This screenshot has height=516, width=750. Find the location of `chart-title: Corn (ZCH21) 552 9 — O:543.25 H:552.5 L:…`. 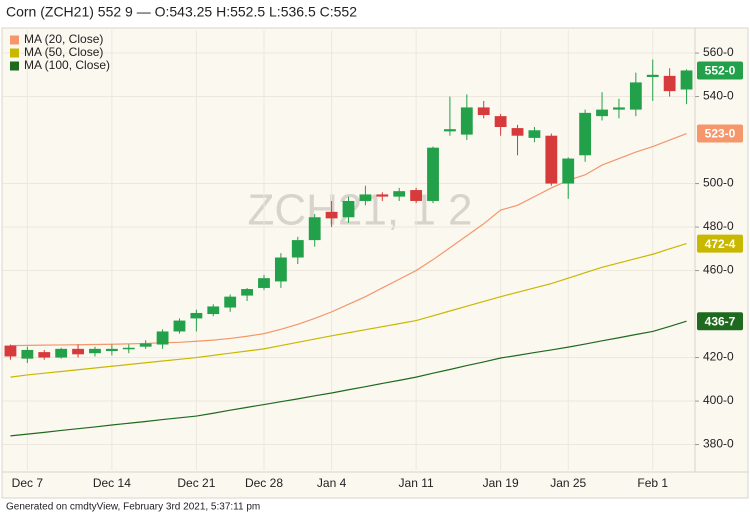

chart-title: Corn (ZCH21) 552 9 — O:543.25 H:552.5 L:… is located at coordinates (181, 12).